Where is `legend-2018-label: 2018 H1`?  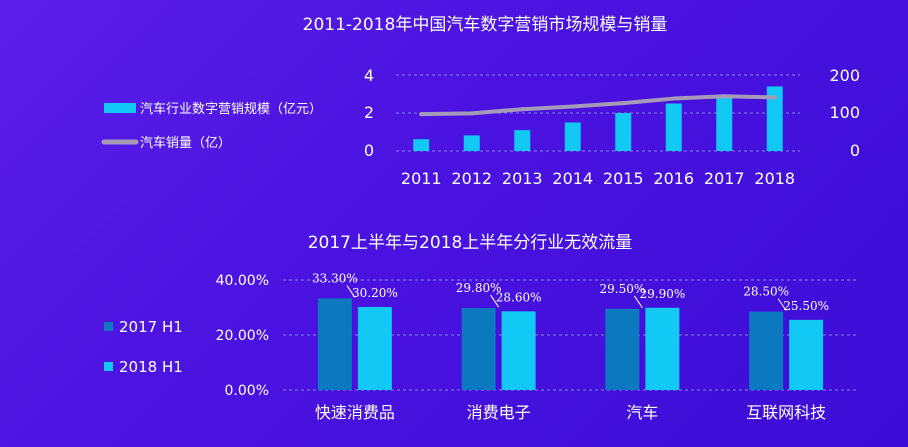 legend-2018-label: 2018 H1 is located at coordinates (151, 367).